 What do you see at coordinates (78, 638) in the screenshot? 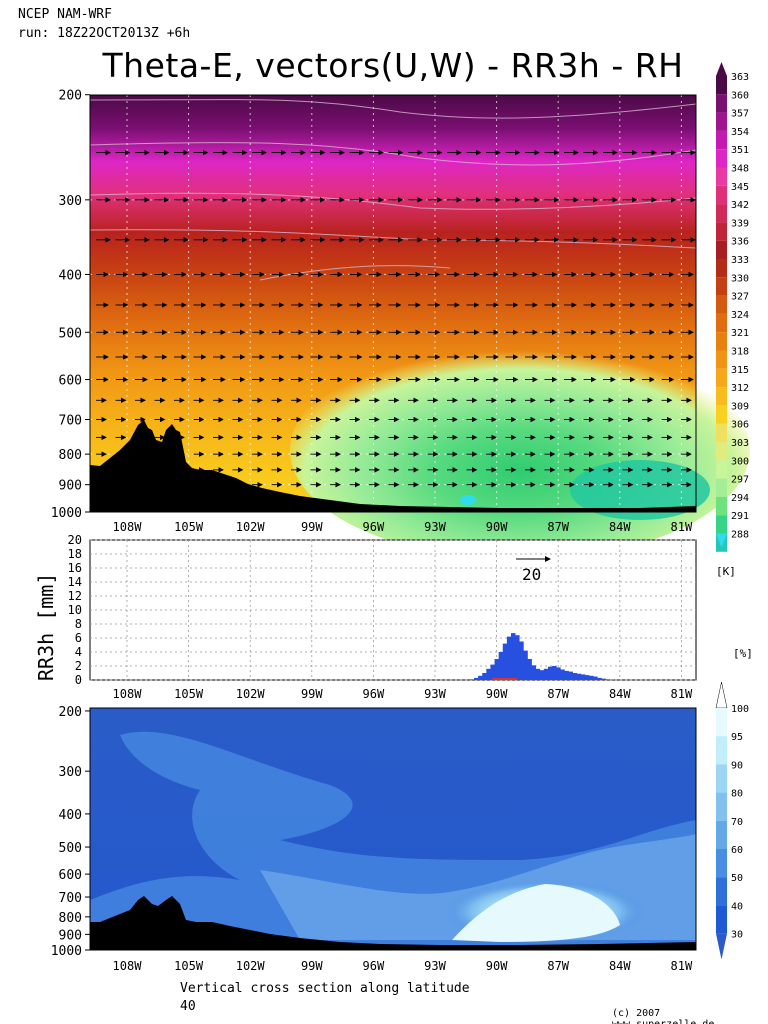
I see `rr3h-y-tick-label: 6` at bounding box center [78, 638].